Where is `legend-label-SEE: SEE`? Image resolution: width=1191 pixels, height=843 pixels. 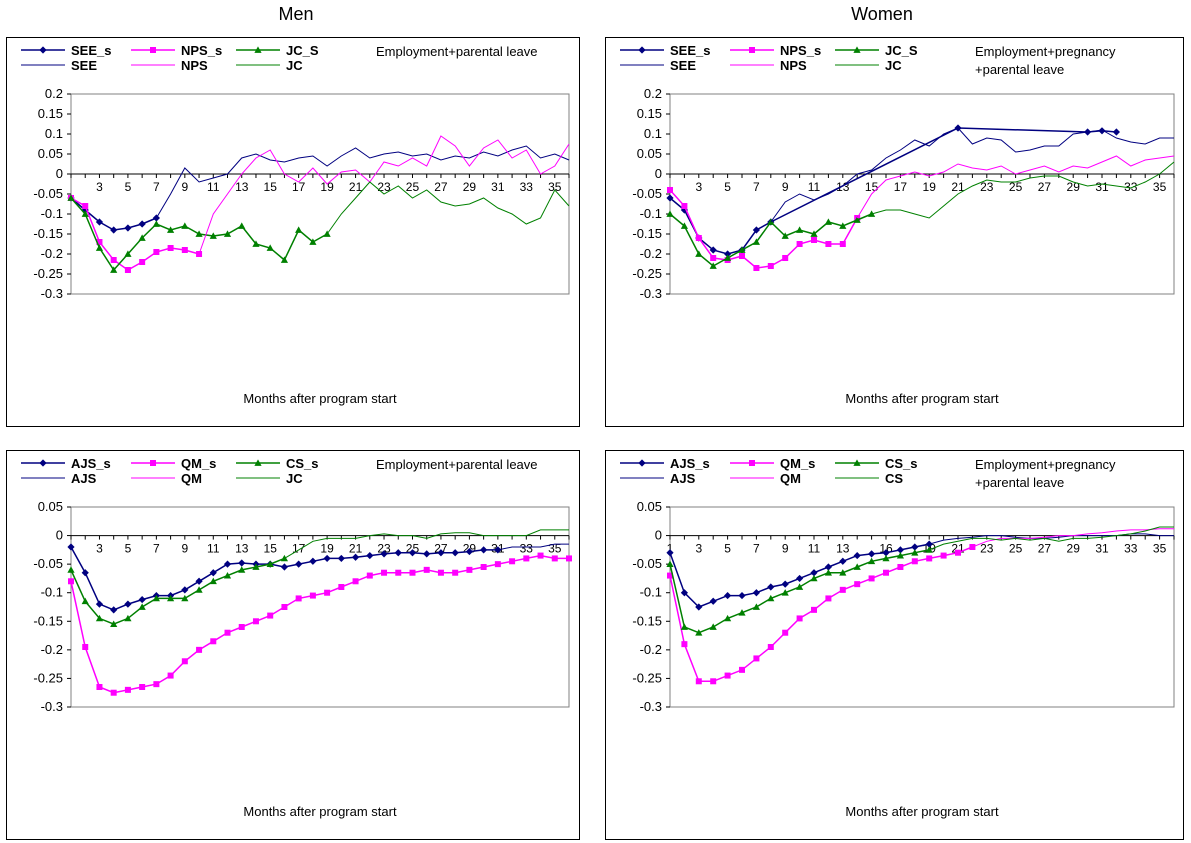
legend-label-SEE: SEE is located at coordinates (683, 65).